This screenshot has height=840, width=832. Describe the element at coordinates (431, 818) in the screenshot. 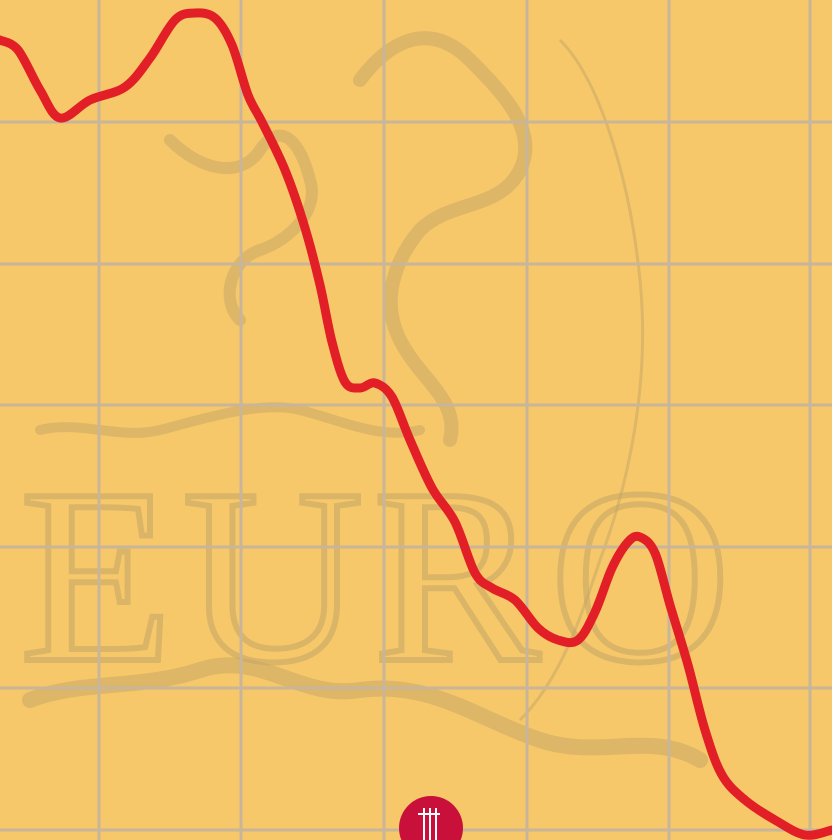

I see `logo-emblem` at that location.